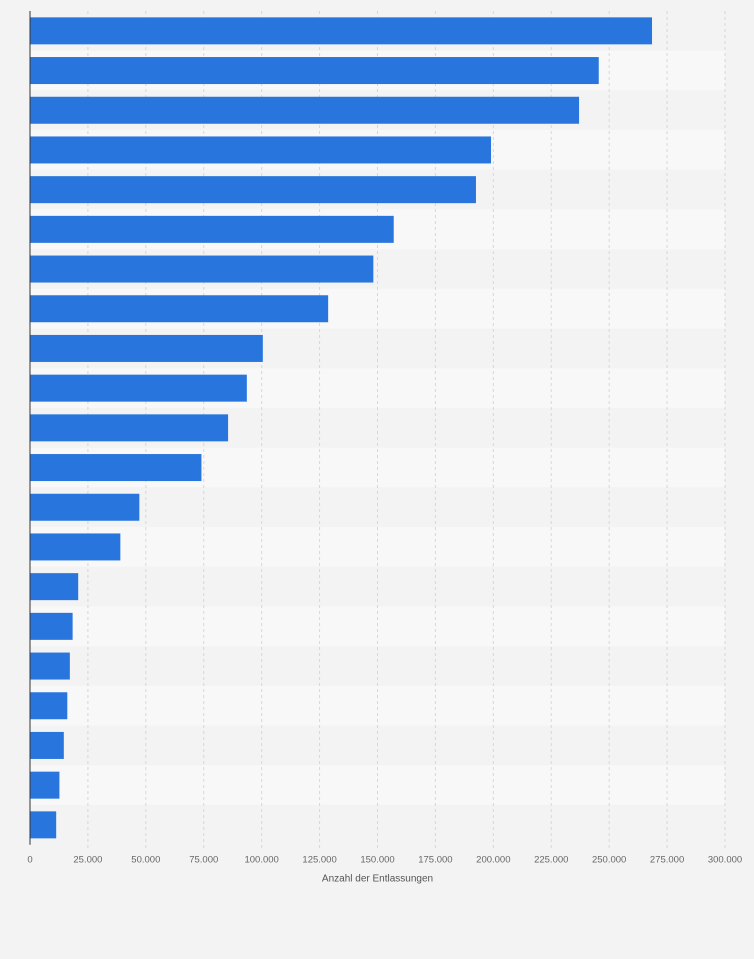  What do you see at coordinates (493, 860) in the screenshot?
I see `x-tick-label: 200.000` at bounding box center [493, 860].